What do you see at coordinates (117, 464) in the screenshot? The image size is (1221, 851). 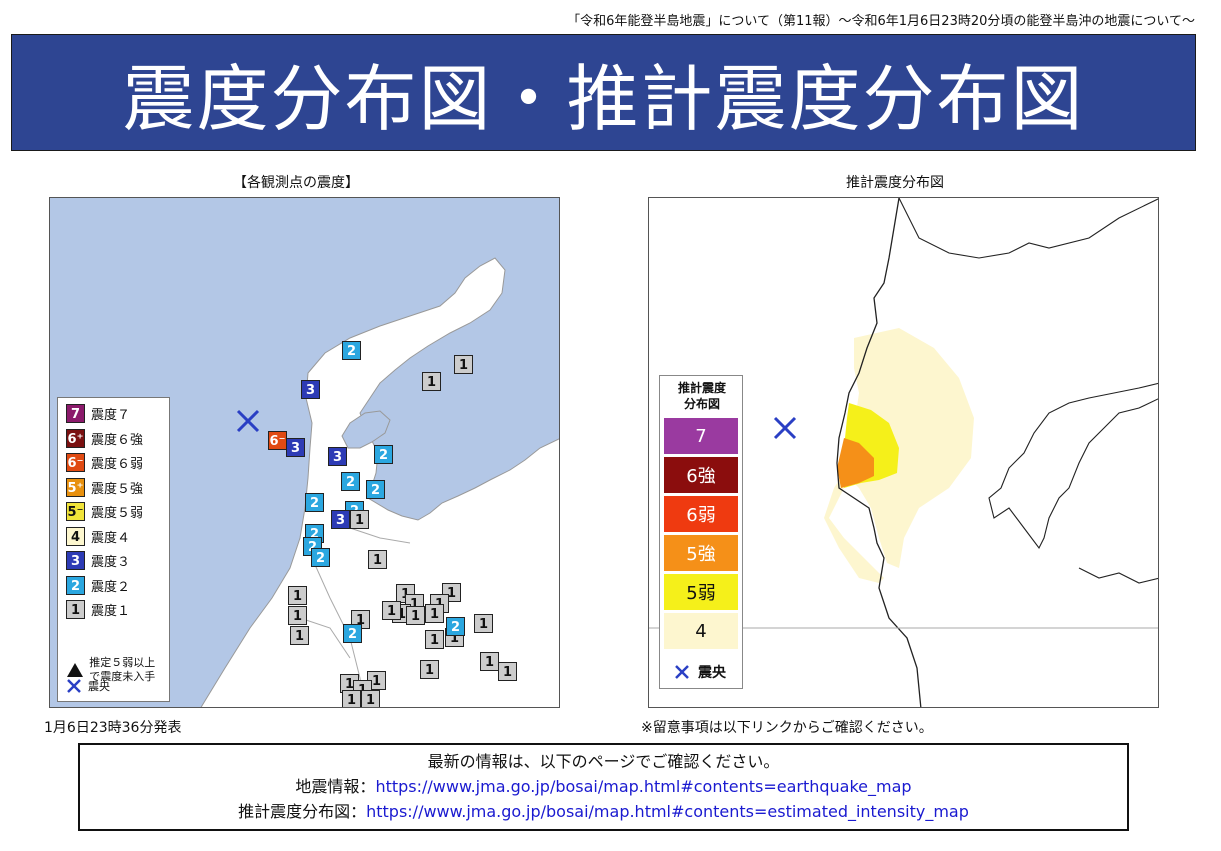 I see `legend-label: 震度６弱` at bounding box center [117, 464].